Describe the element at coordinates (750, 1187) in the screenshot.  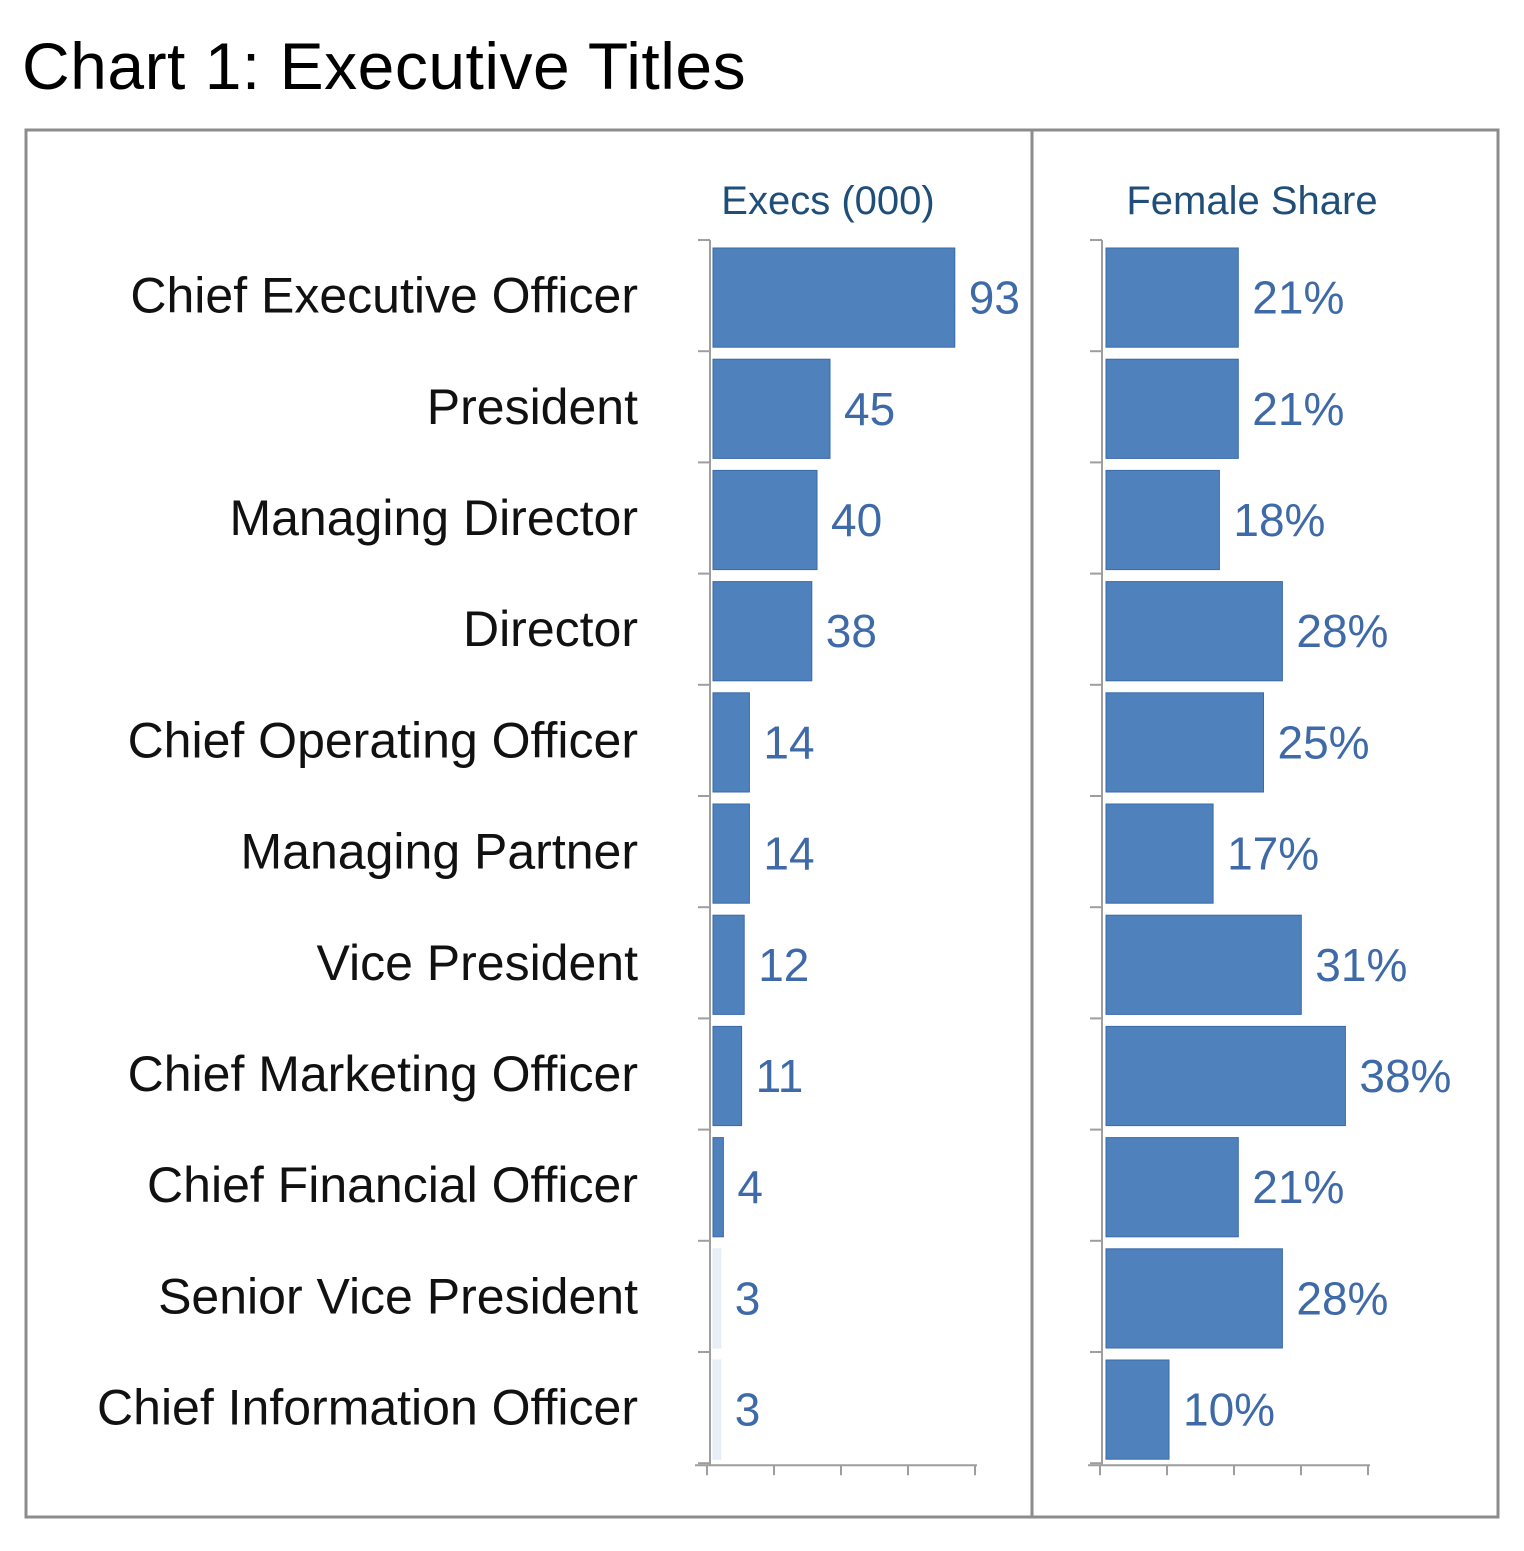
I see `data-label: 4` at that location.